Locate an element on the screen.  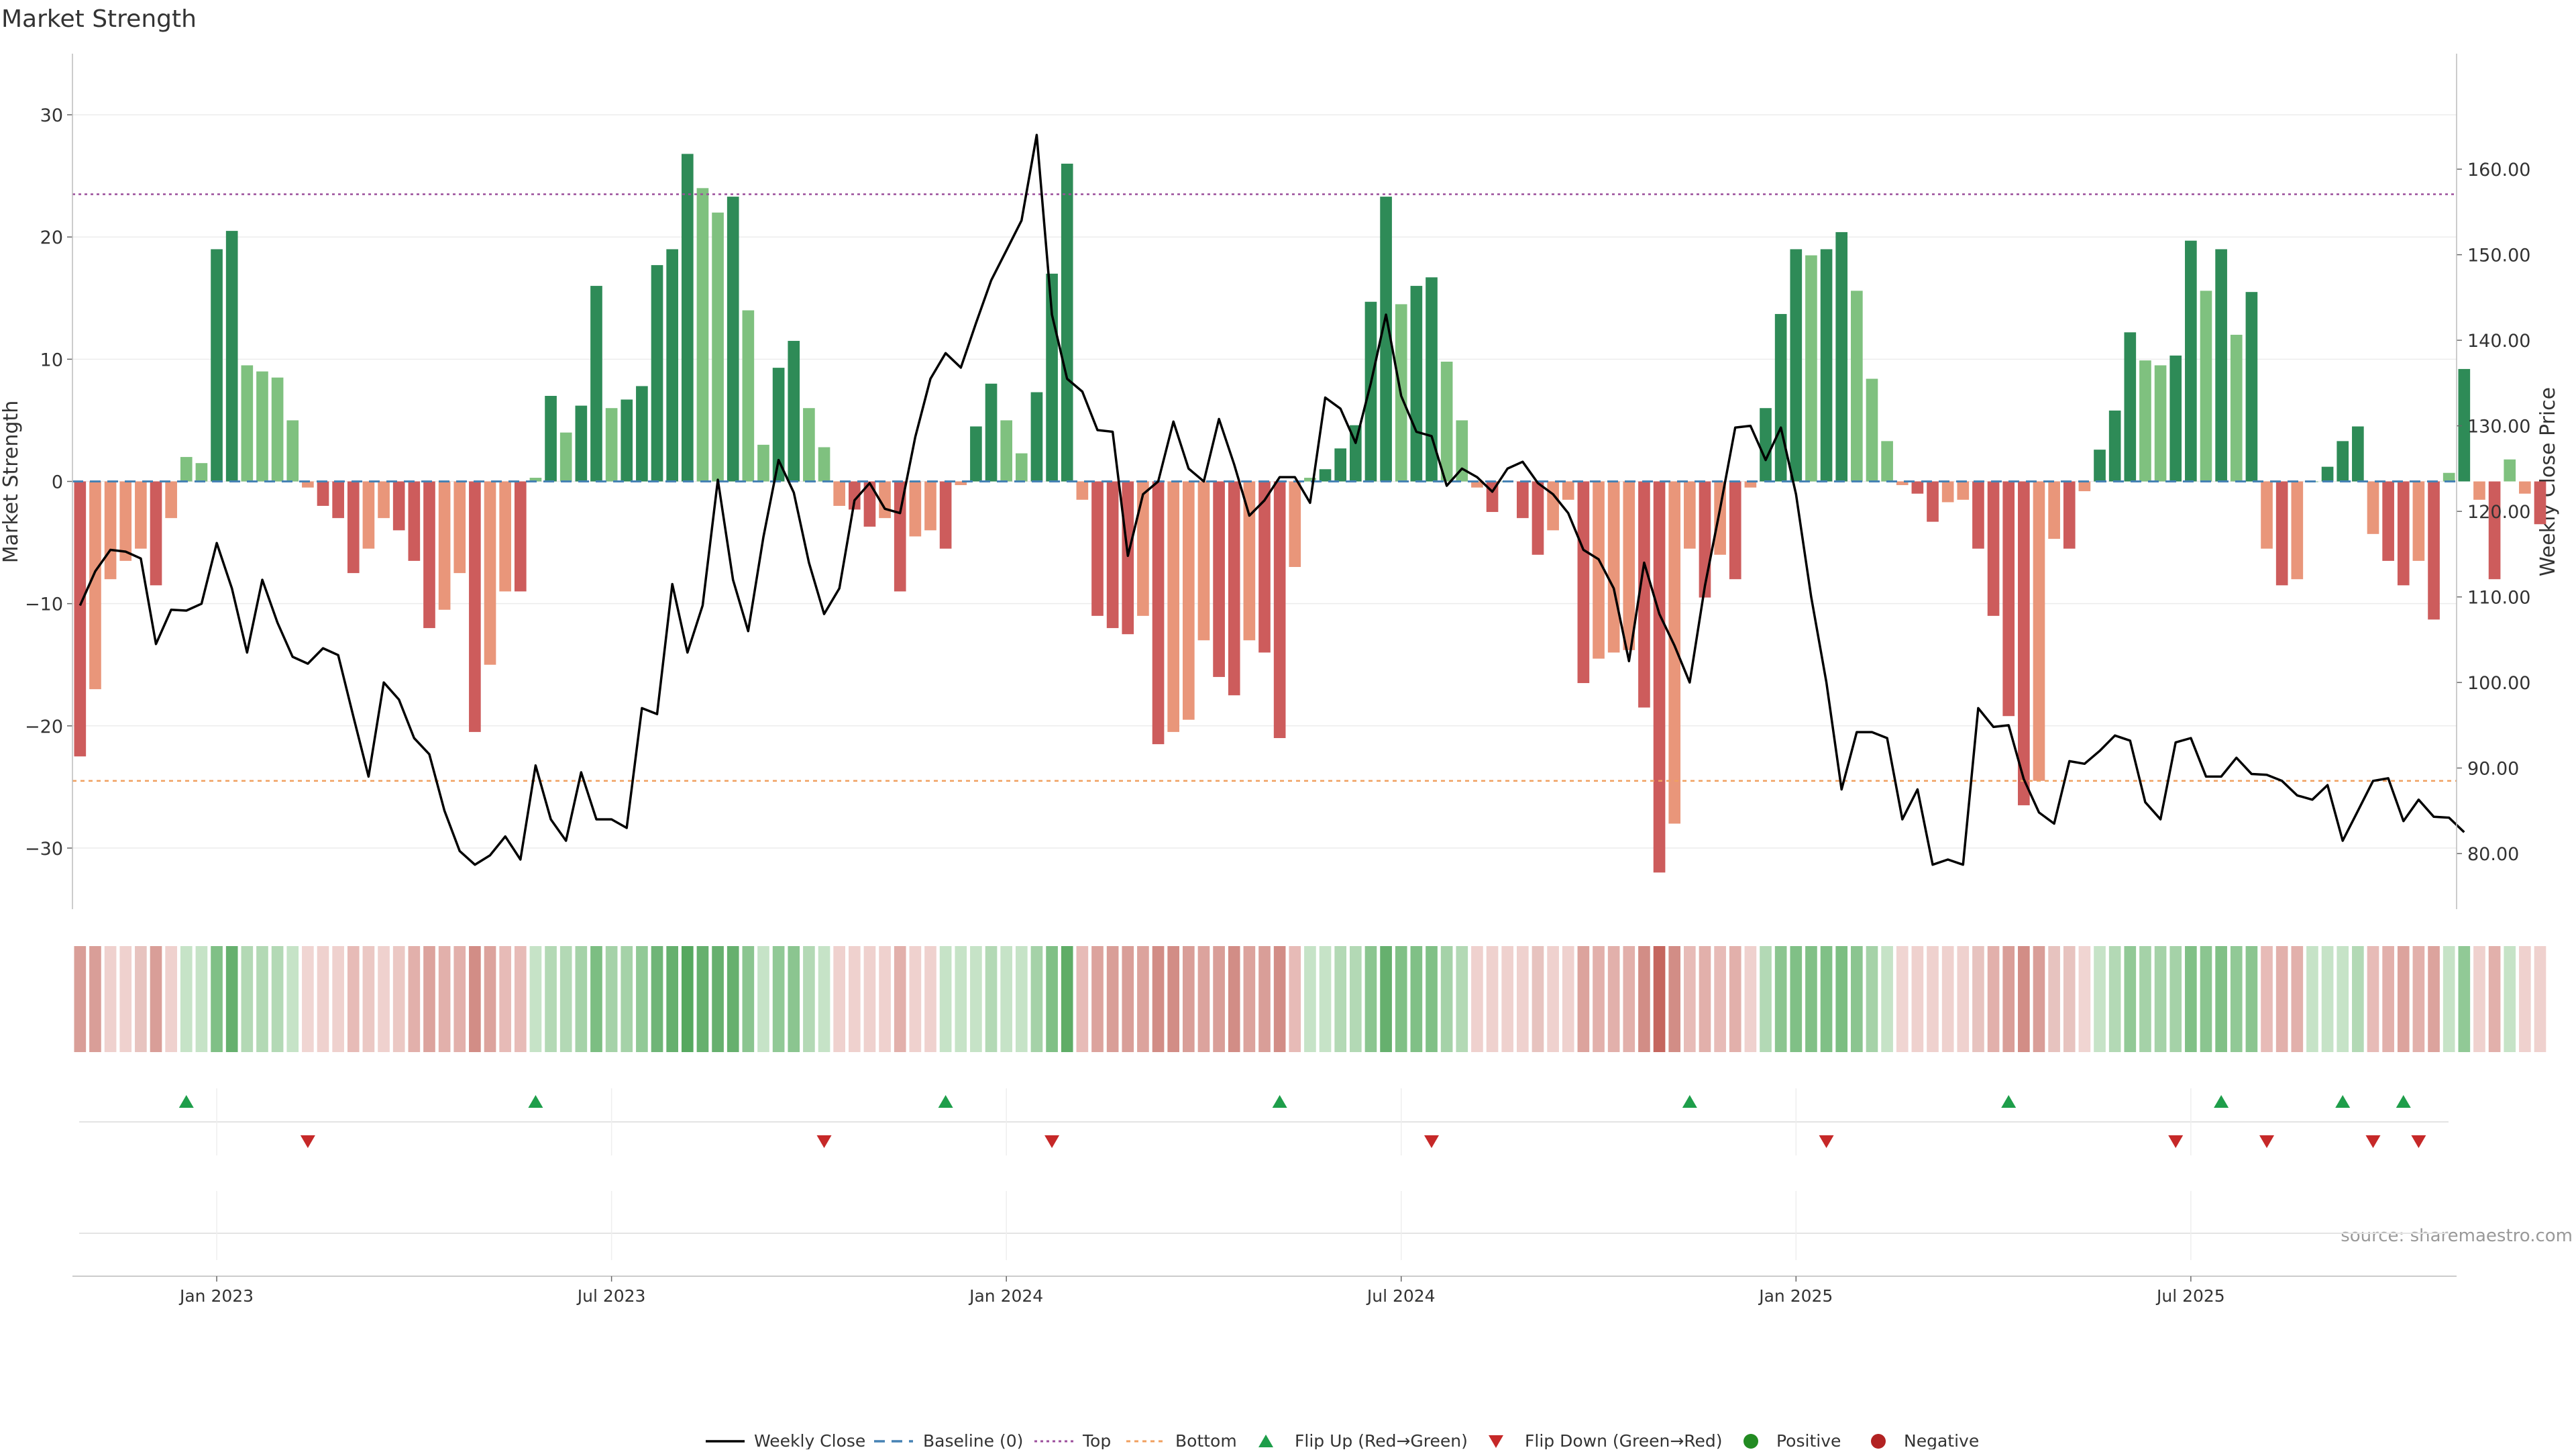
legend-label: Flip Up (Red→Green) is located at coordinates (1381, 1440).